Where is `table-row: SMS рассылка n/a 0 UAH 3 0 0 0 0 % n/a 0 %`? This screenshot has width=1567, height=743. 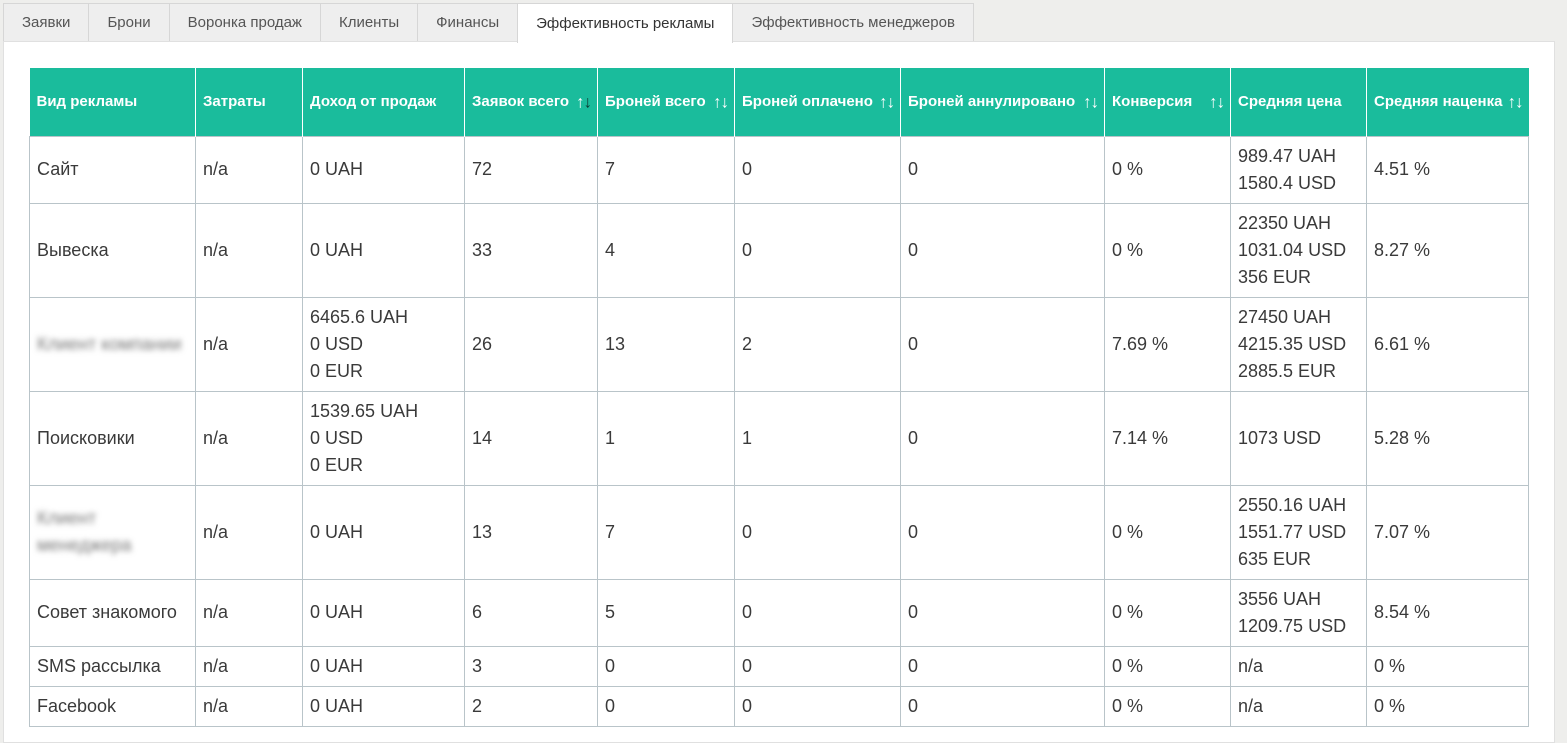
table-row: SMS рассылка n/a 0 UAH 3 0 0 0 0 % n/a 0 % is located at coordinates (779, 666).